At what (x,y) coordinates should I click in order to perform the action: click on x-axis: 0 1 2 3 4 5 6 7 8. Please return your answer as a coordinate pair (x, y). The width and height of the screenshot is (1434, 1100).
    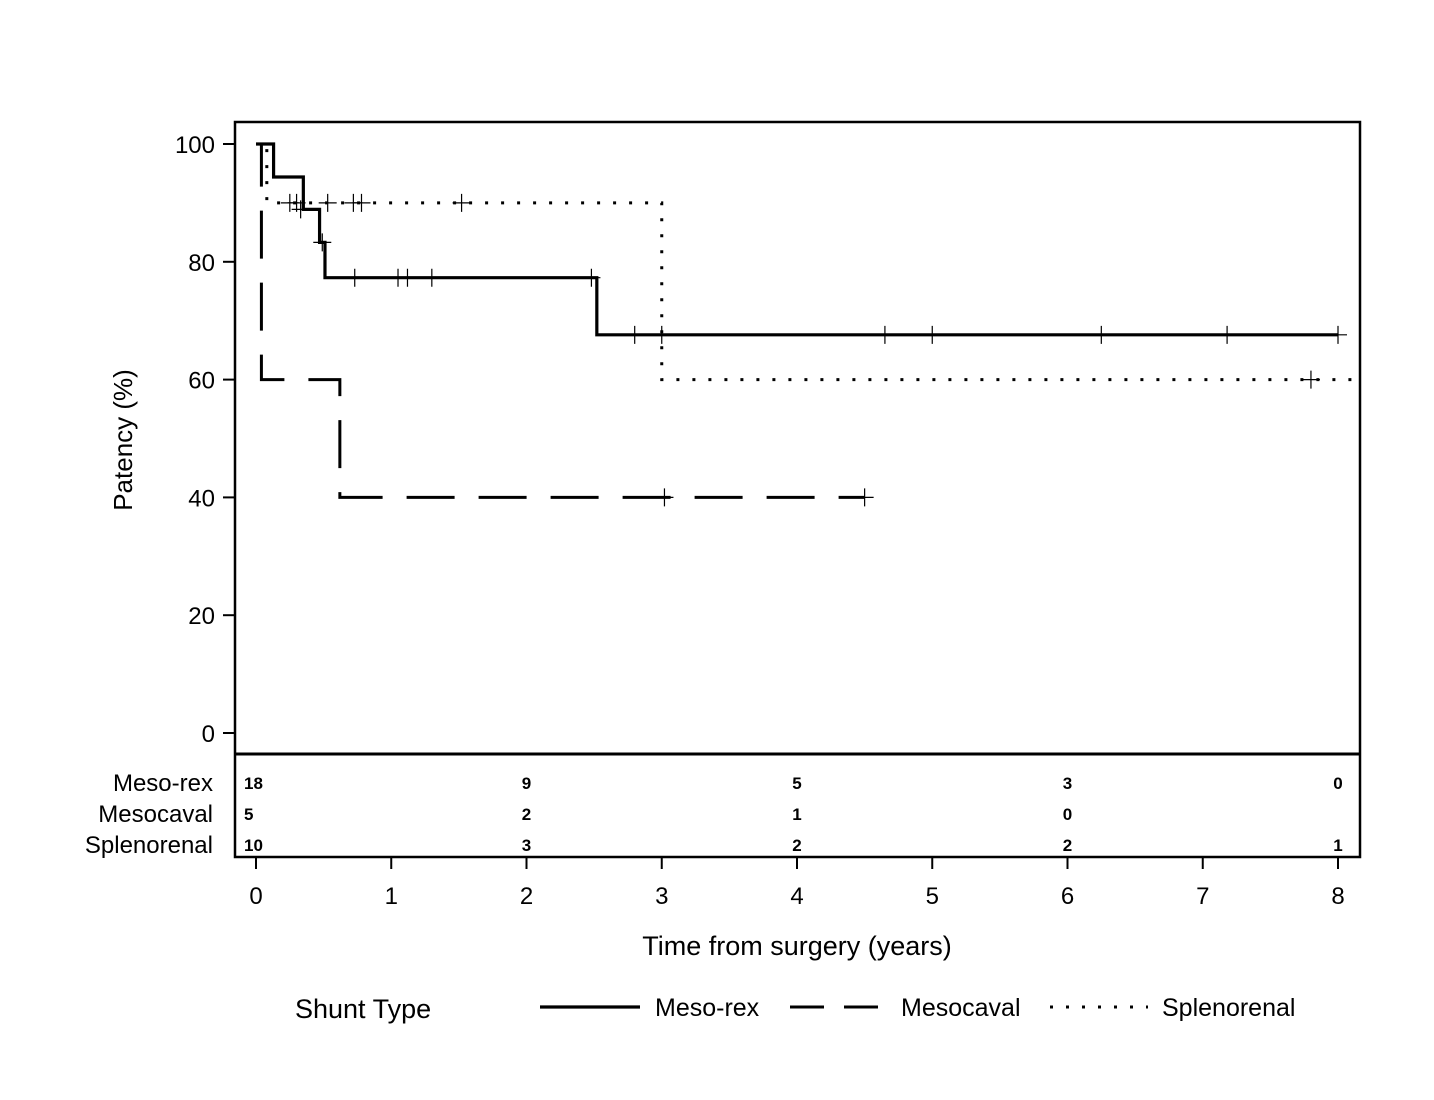
    Looking at the image, I should click on (797, 883).